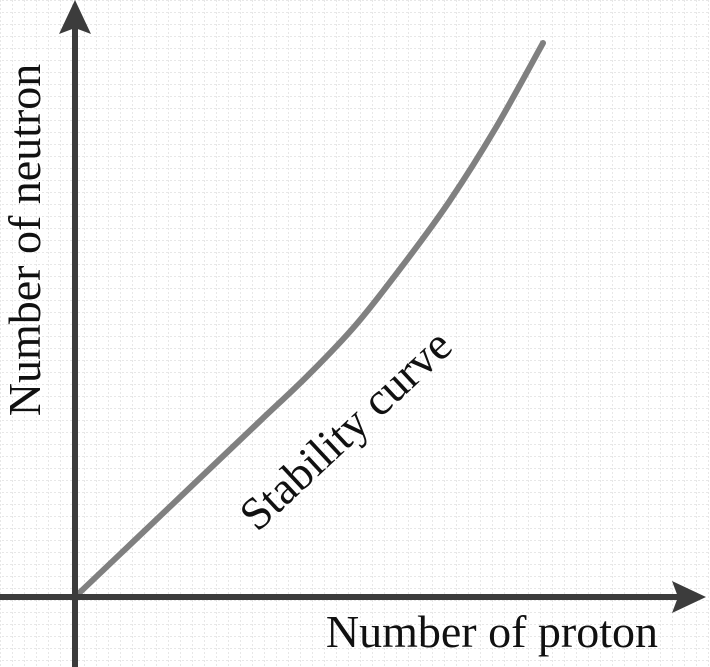 This screenshot has width=710, height=667. I want to click on y-axis, so click(75, 333).